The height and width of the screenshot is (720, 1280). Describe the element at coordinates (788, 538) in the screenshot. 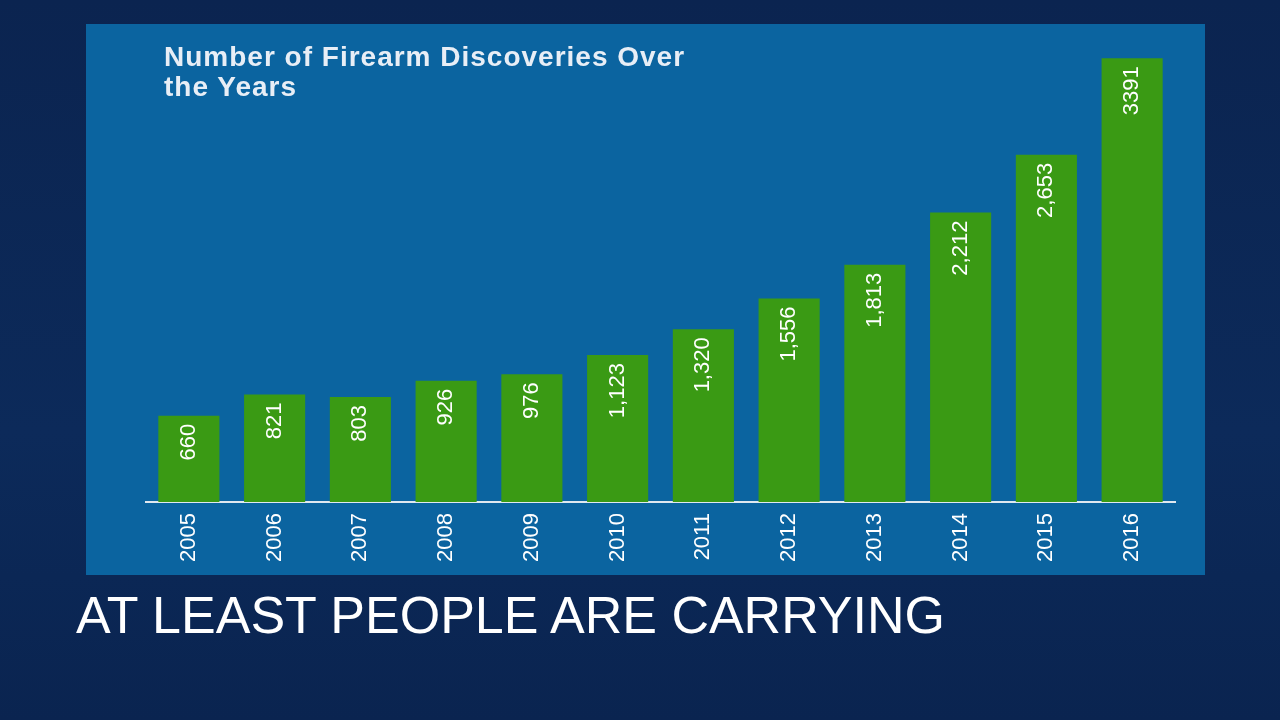

I see `x-tick-label: 2012` at that location.